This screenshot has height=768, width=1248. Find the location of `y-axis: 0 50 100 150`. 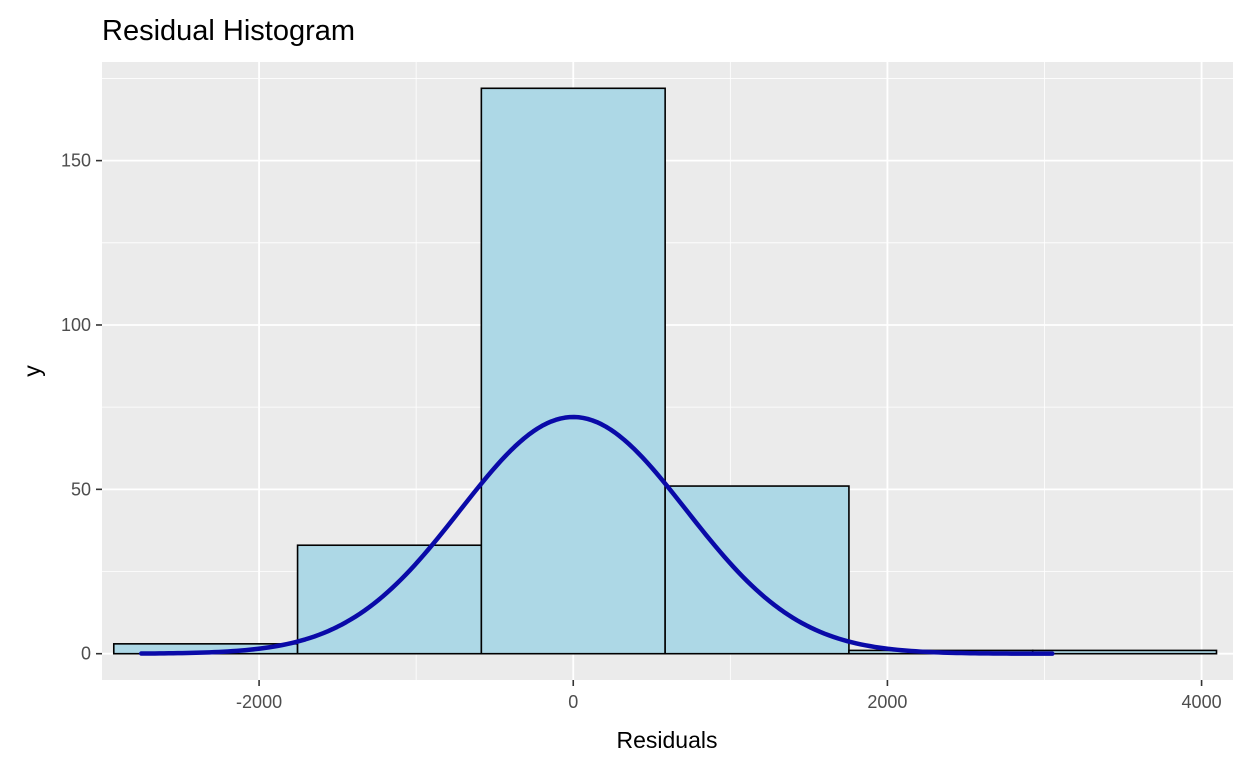

y-axis: 0 50 100 150 is located at coordinates (81, 407).